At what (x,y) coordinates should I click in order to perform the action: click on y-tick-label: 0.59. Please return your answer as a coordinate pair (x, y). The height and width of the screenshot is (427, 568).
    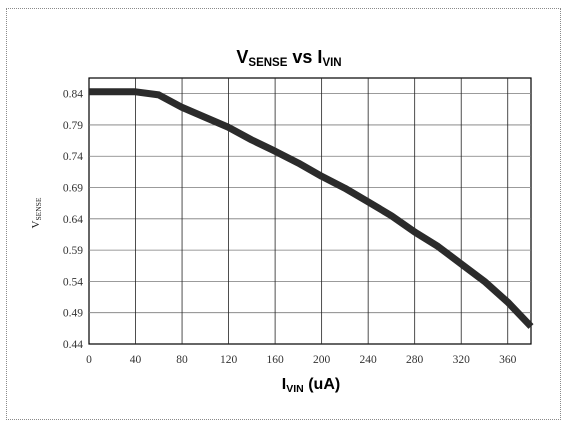
    Looking at the image, I should click on (73, 251).